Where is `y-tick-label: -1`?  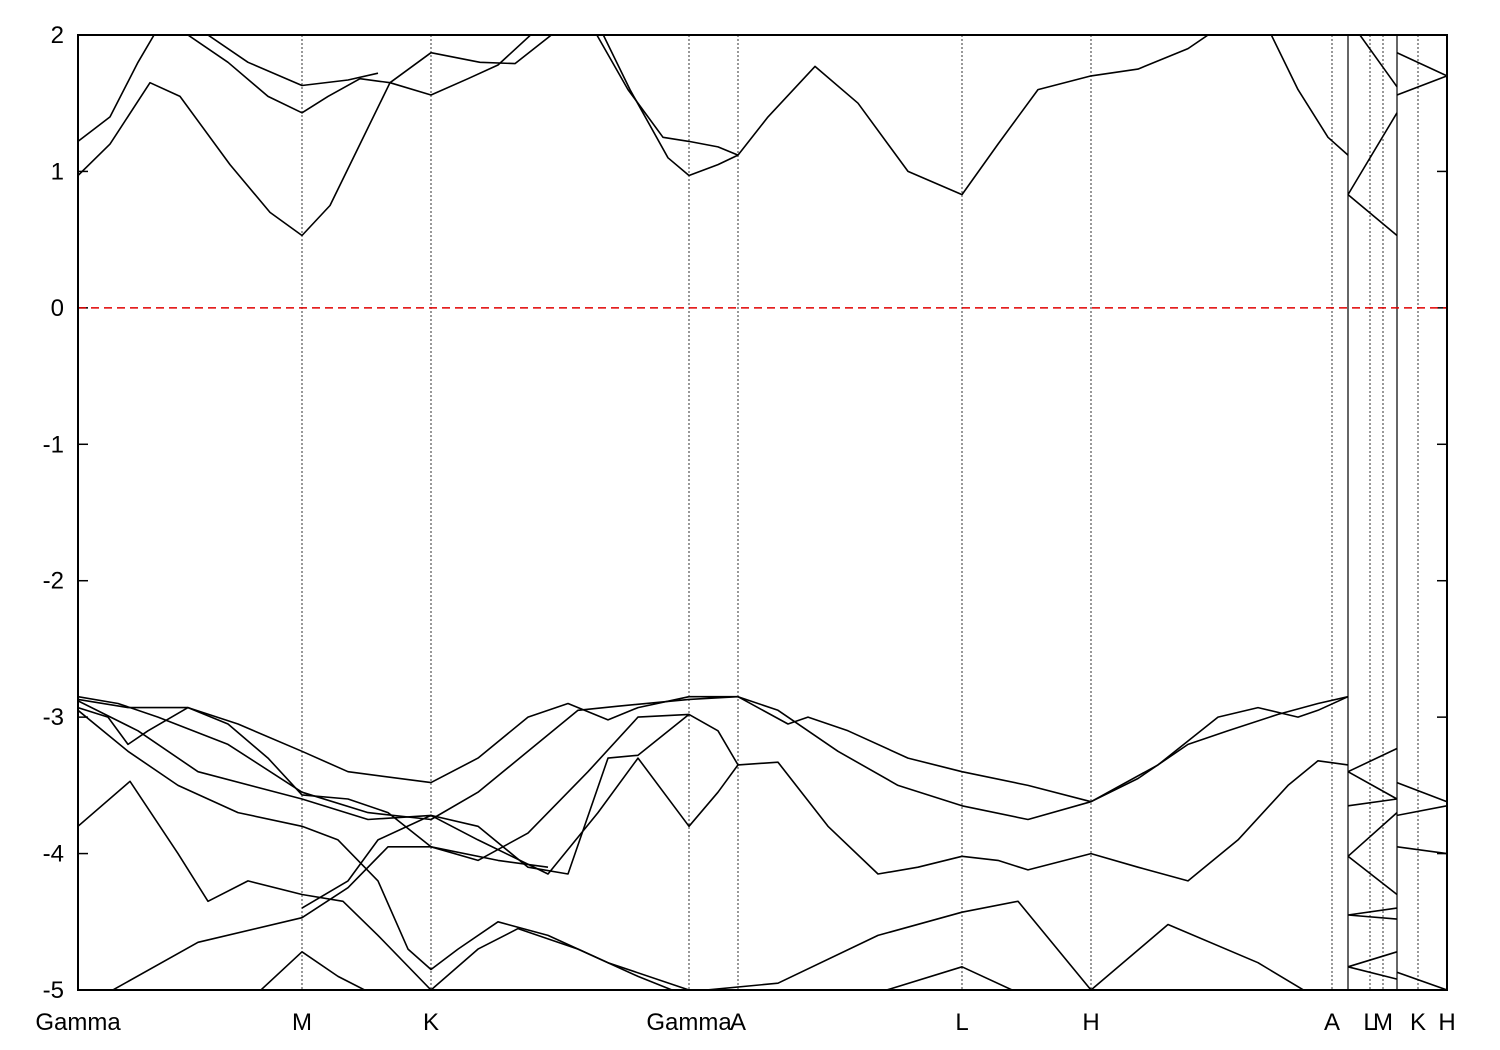 y-tick-label: -1 is located at coordinates (53, 444).